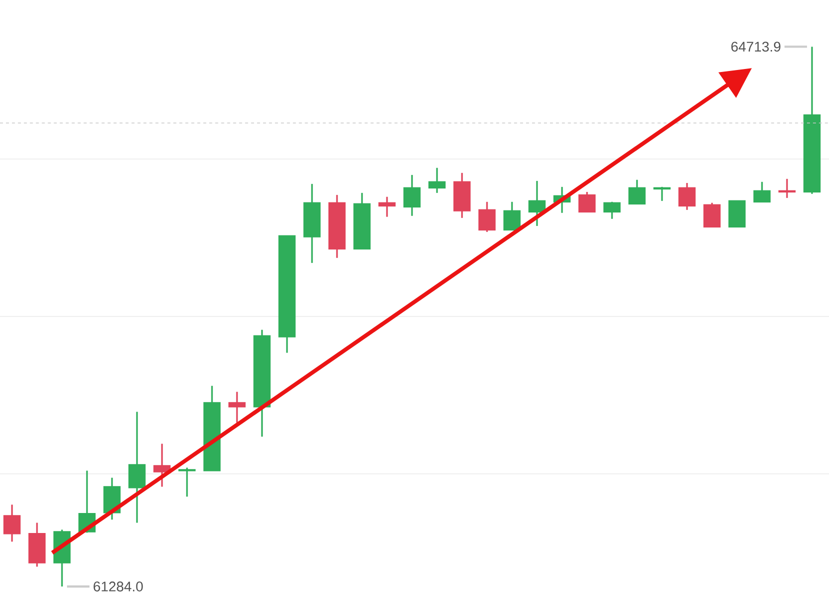  What do you see at coordinates (755, 47) in the screenshot?
I see `annotation: 64713.9` at bounding box center [755, 47].